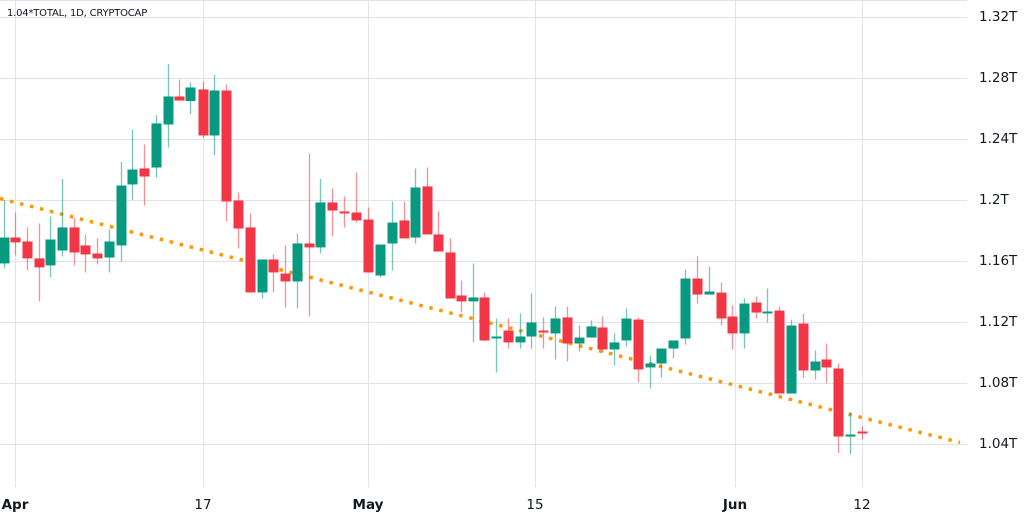 This screenshot has height=519, width=1024. Describe the element at coordinates (368, 505) in the screenshot. I see `x-tick-label: May` at that location.